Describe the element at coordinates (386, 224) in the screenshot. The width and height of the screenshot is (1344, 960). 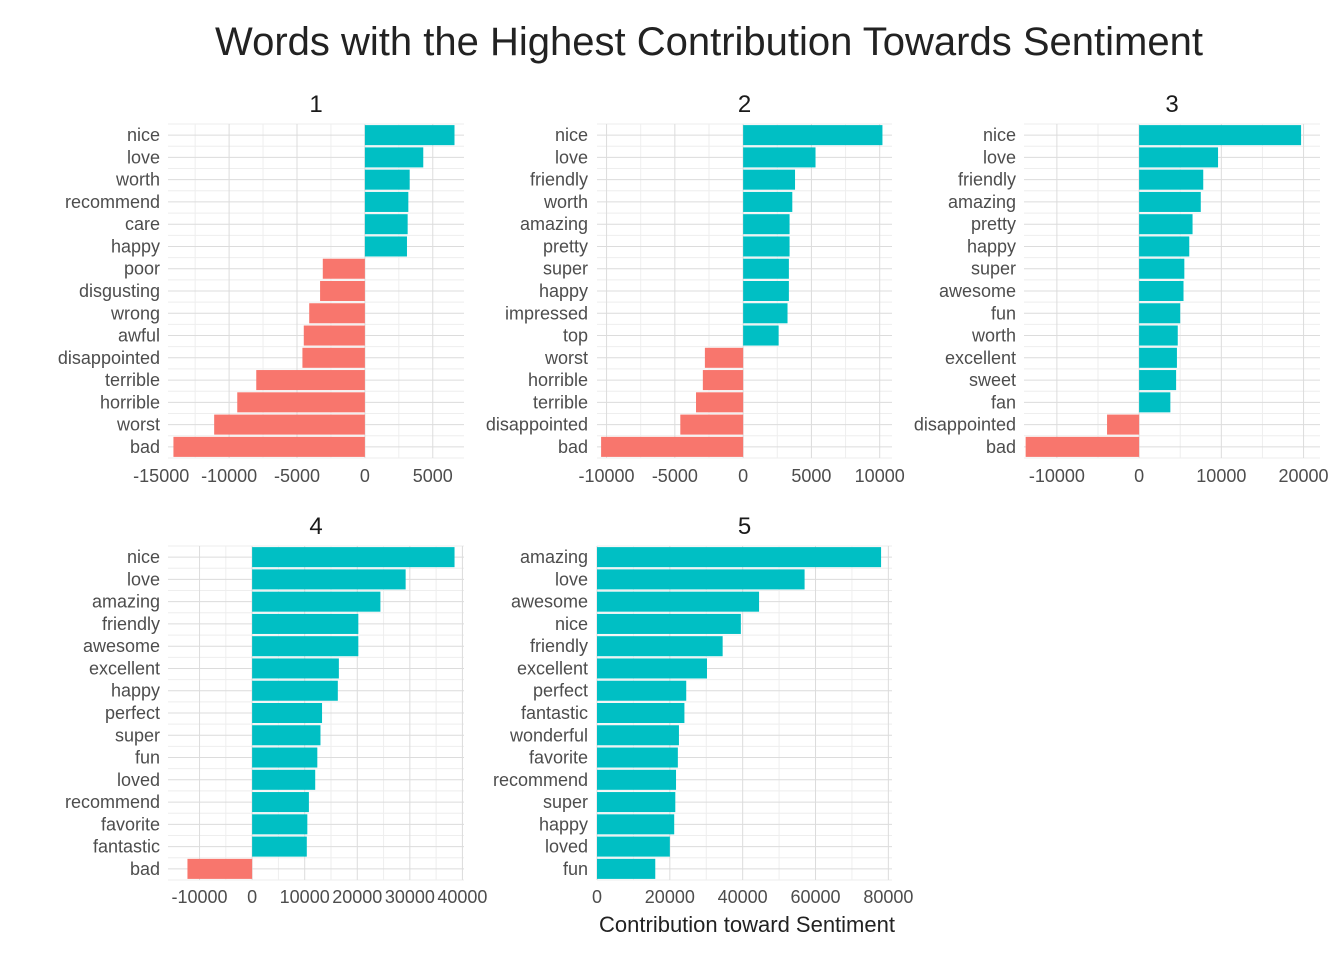
I see `bar-care` at that location.